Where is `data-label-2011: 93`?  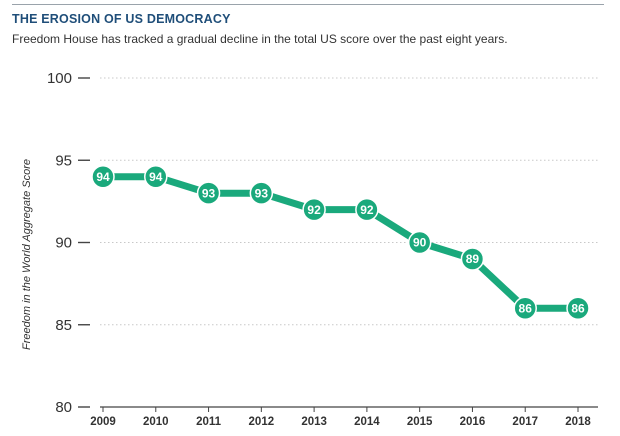 data-label-2011: 93 is located at coordinates (209, 193).